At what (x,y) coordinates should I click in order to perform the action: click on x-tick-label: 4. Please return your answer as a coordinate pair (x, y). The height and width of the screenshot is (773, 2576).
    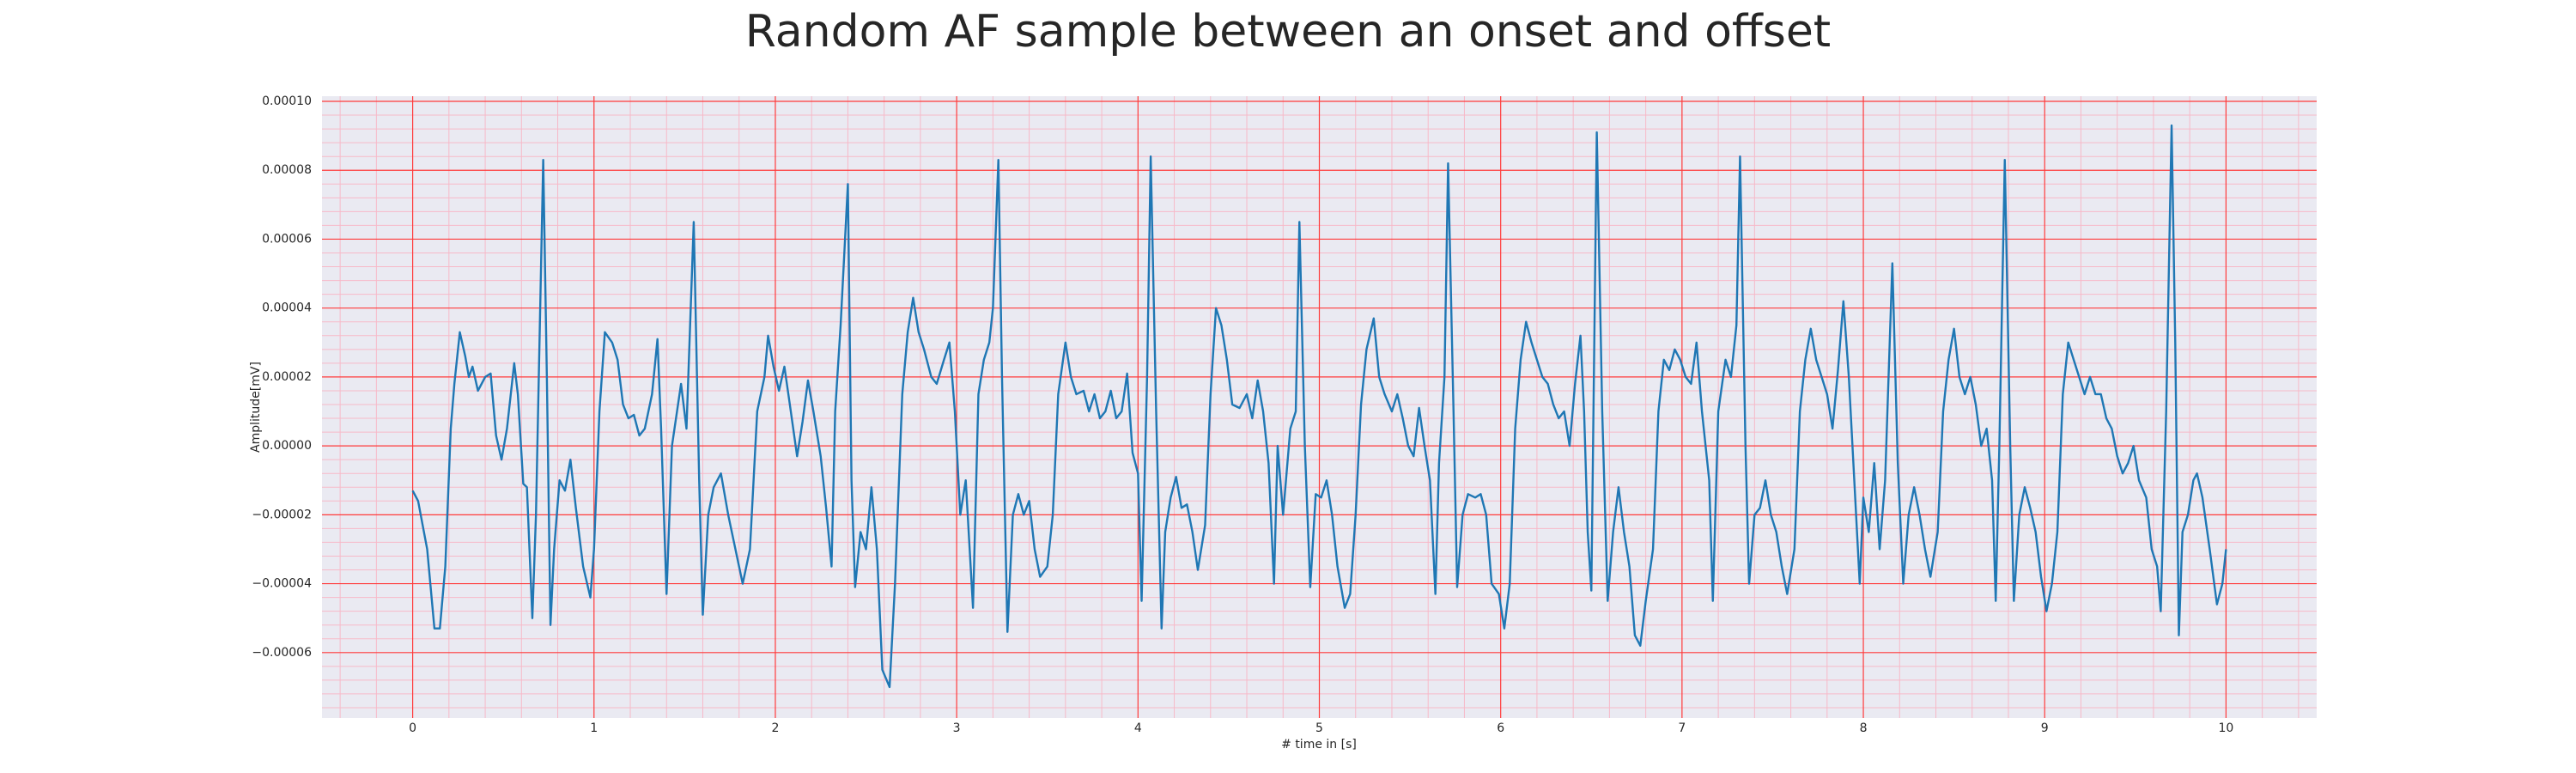
    Looking at the image, I should click on (1138, 728).